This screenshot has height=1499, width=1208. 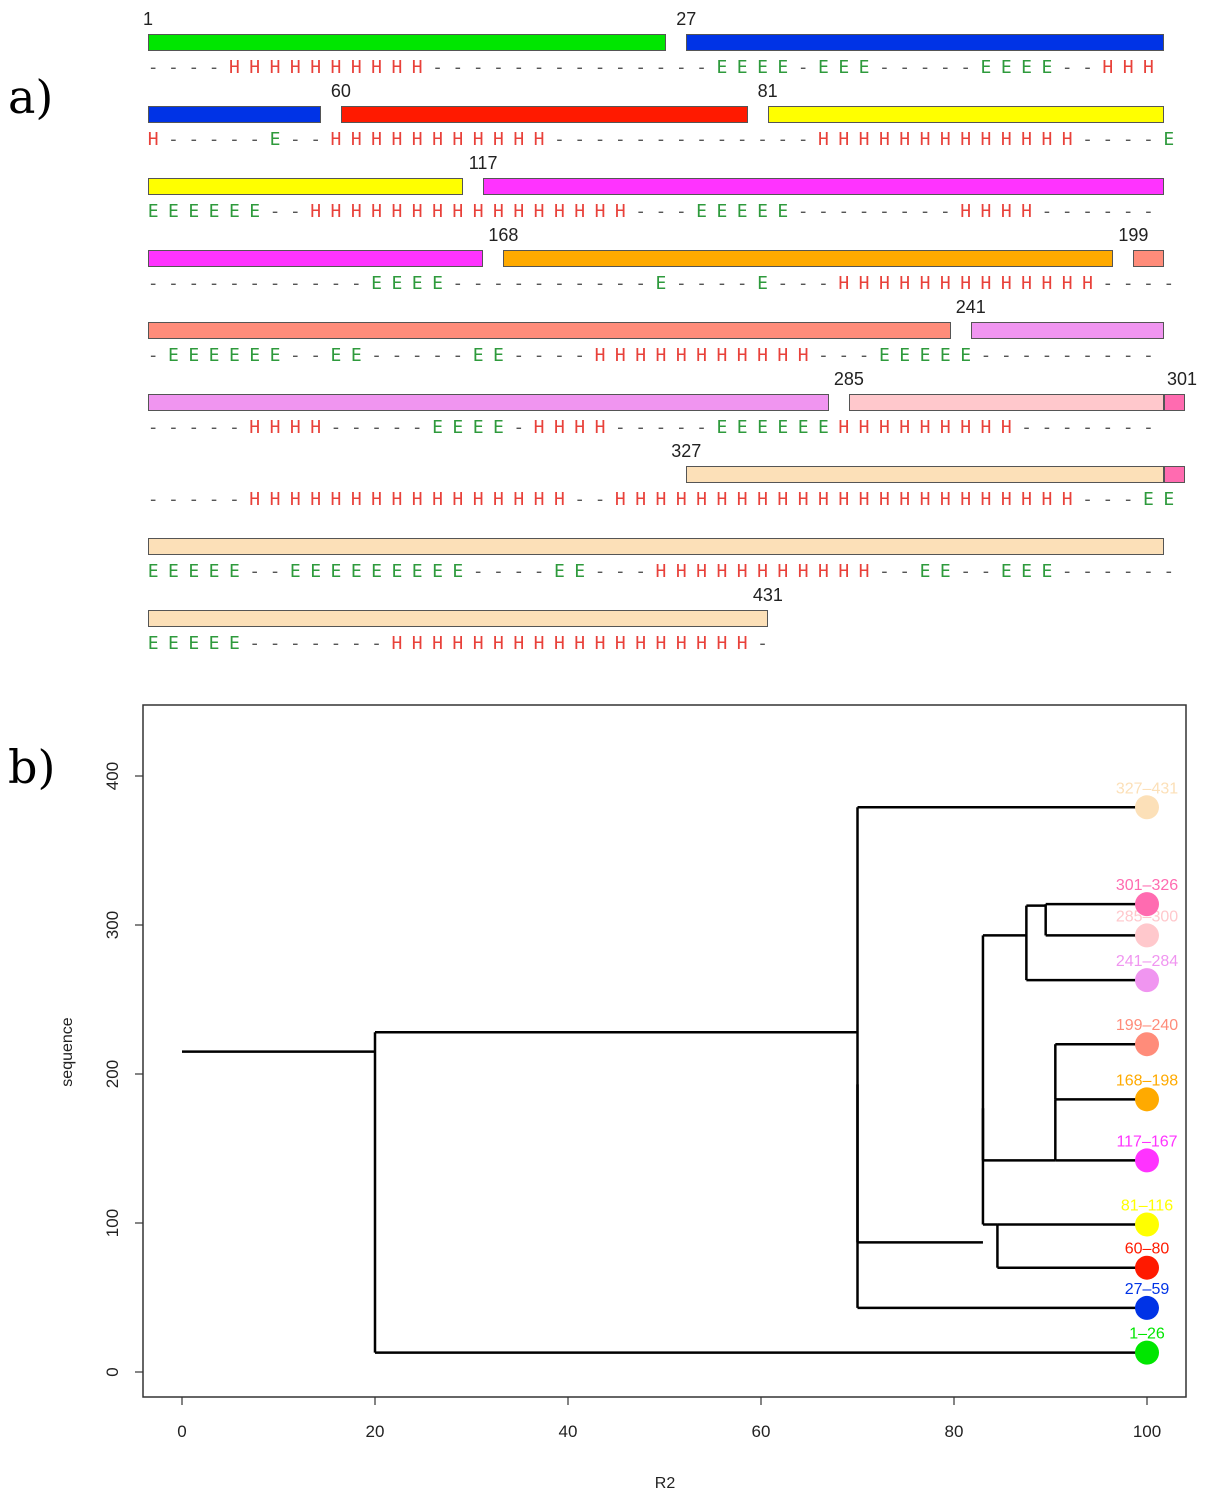 What do you see at coordinates (761, 1431) in the screenshot?
I see `x-tick-label: 60` at bounding box center [761, 1431].